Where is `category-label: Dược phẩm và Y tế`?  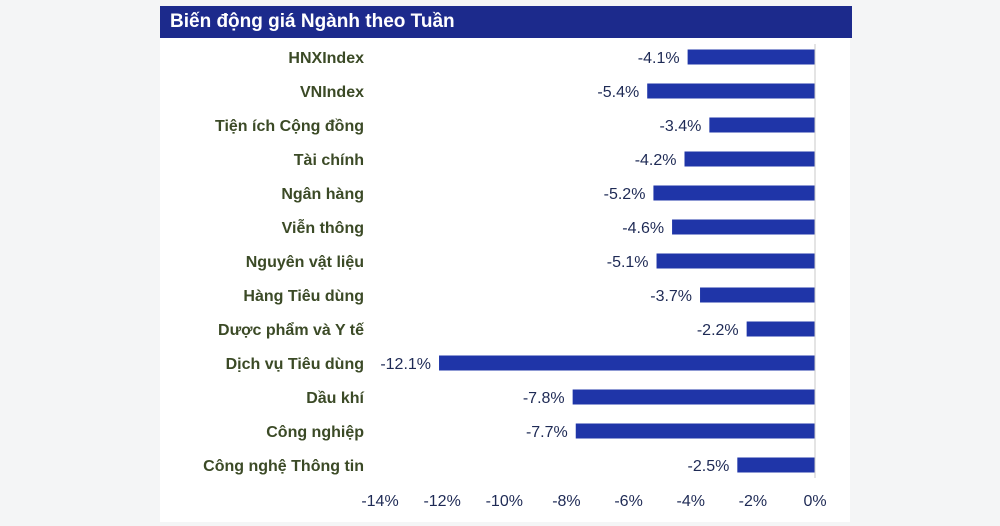 category-label: Dược phẩm và Y tế is located at coordinates (291, 330).